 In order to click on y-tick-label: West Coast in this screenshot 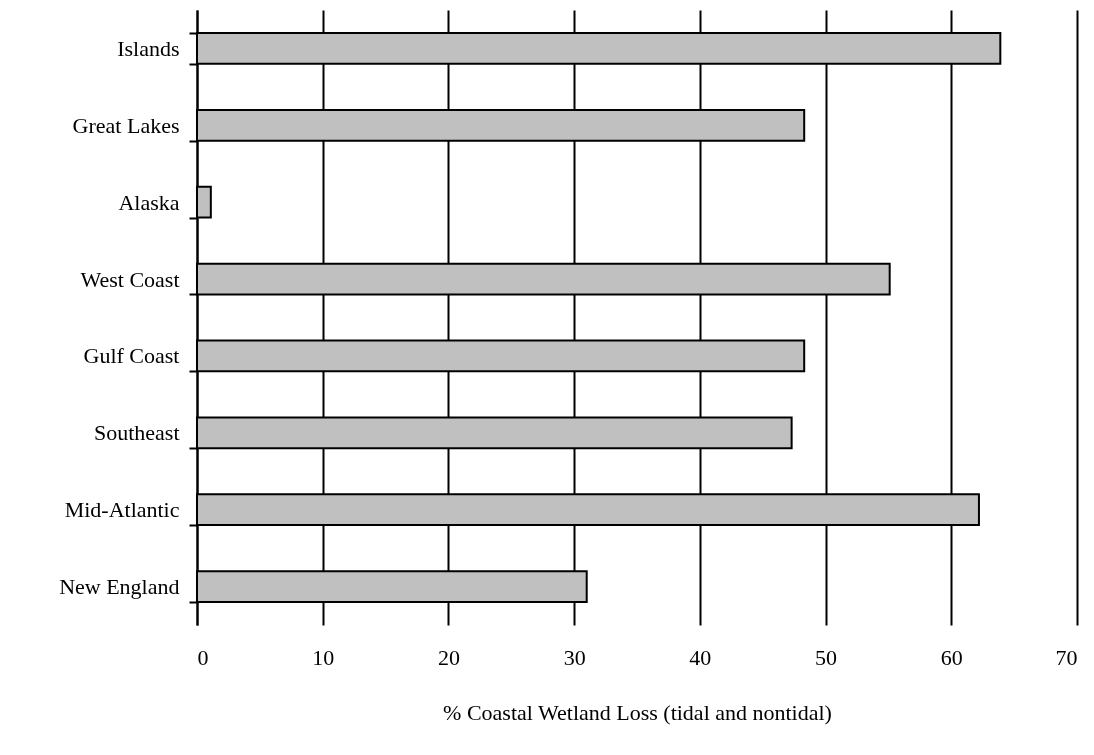, I will do `click(130, 279)`.